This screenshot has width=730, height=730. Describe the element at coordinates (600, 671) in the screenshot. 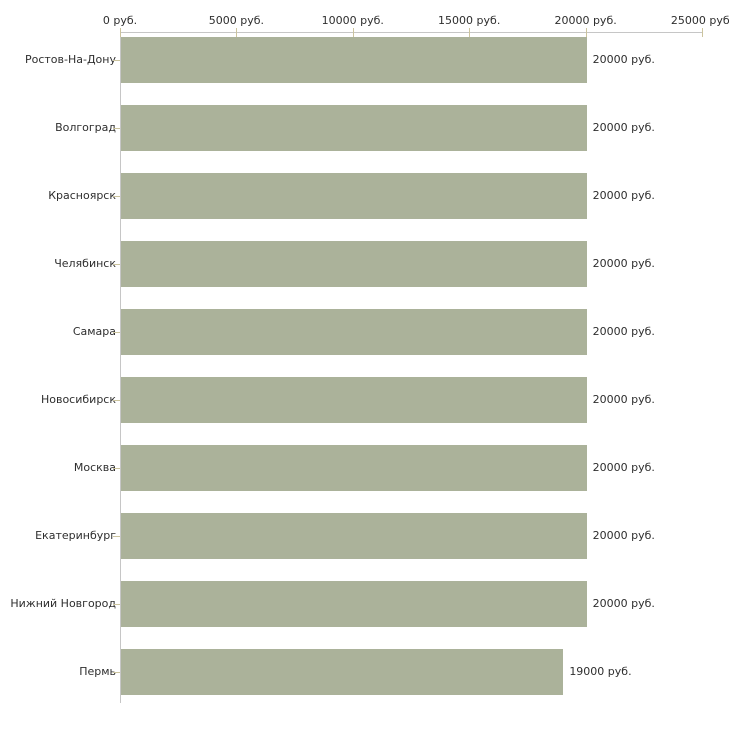

I see `value-label: 19000 руб.` at that location.